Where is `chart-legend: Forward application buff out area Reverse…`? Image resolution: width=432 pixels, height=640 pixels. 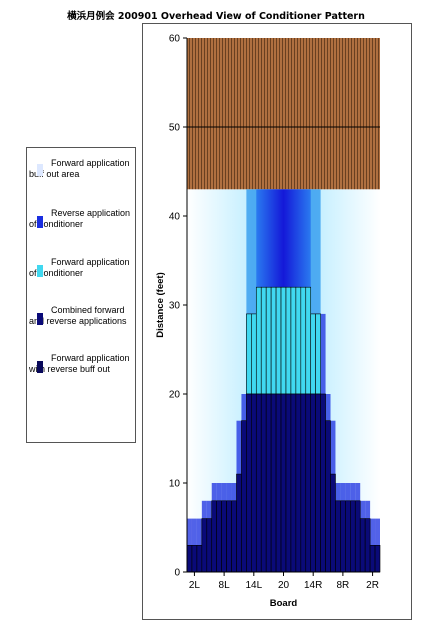
chart-legend: Forward application buff out area Reverse… is located at coordinates (81, 295).